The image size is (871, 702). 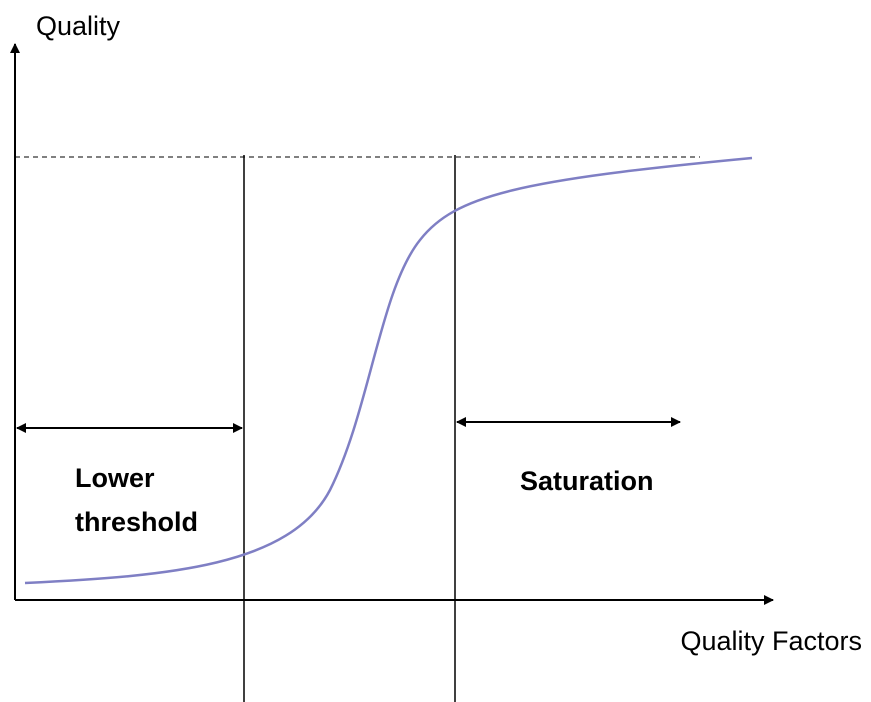 What do you see at coordinates (115, 478) in the screenshot?
I see `lower-label: Lower` at bounding box center [115, 478].